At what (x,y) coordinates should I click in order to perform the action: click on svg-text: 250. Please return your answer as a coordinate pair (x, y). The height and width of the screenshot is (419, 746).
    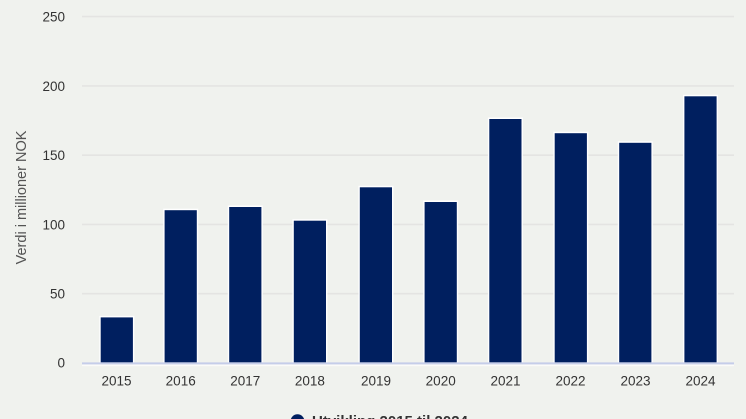
    Looking at the image, I should click on (53, 17).